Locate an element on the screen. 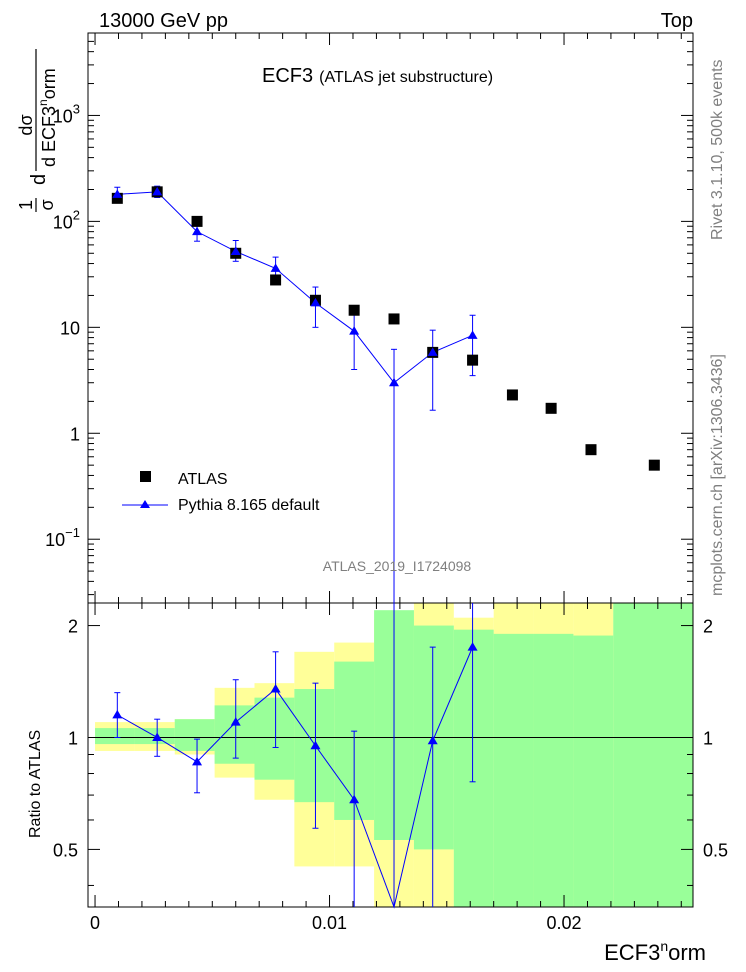  legend-atlas-label: ATLAS is located at coordinates (203, 479).